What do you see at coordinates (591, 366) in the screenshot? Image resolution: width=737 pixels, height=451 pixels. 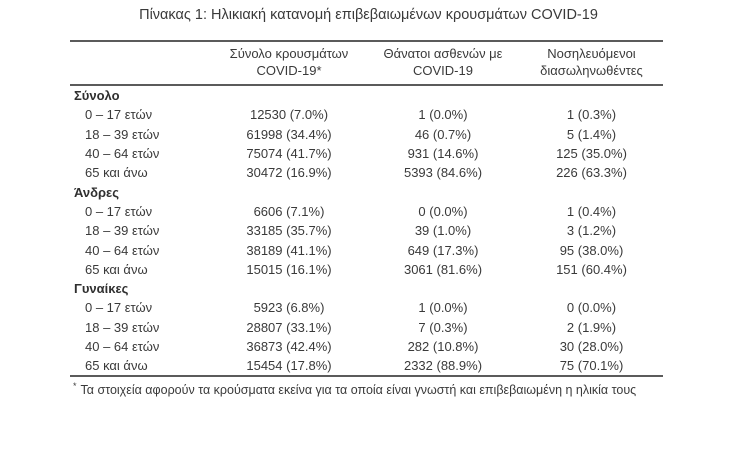 I see `intubated-cell: 75 (70.1%)` at bounding box center [591, 366].